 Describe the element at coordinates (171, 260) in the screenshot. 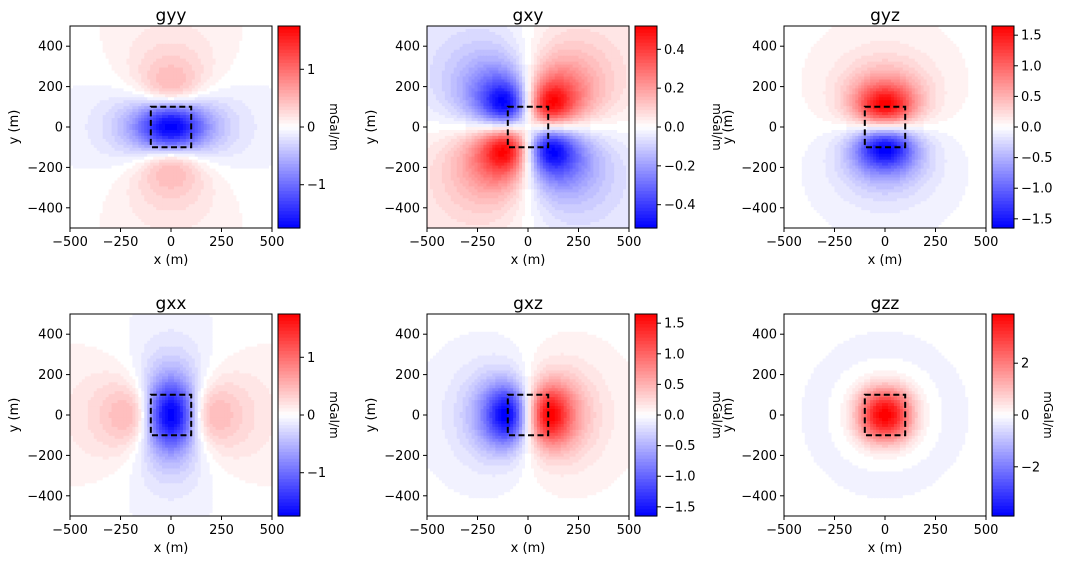

I see `x-axis-label: x (m)` at that location.